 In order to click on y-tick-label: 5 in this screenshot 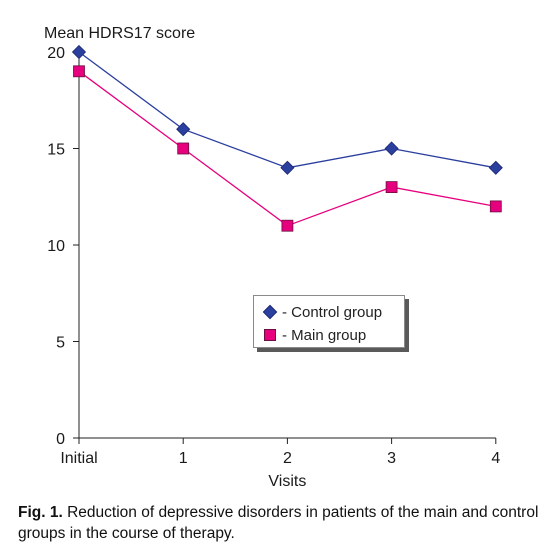, I will do `click(60, 343)`.